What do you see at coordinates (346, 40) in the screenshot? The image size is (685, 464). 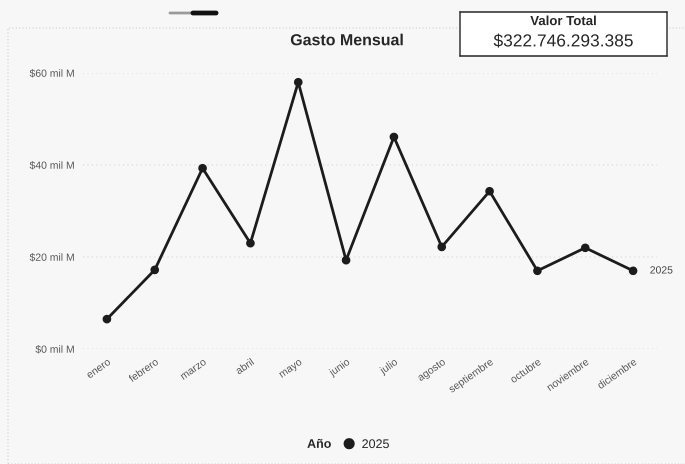 I see `chart-title: Gasto Mensual` at bounding box center [346, 40].